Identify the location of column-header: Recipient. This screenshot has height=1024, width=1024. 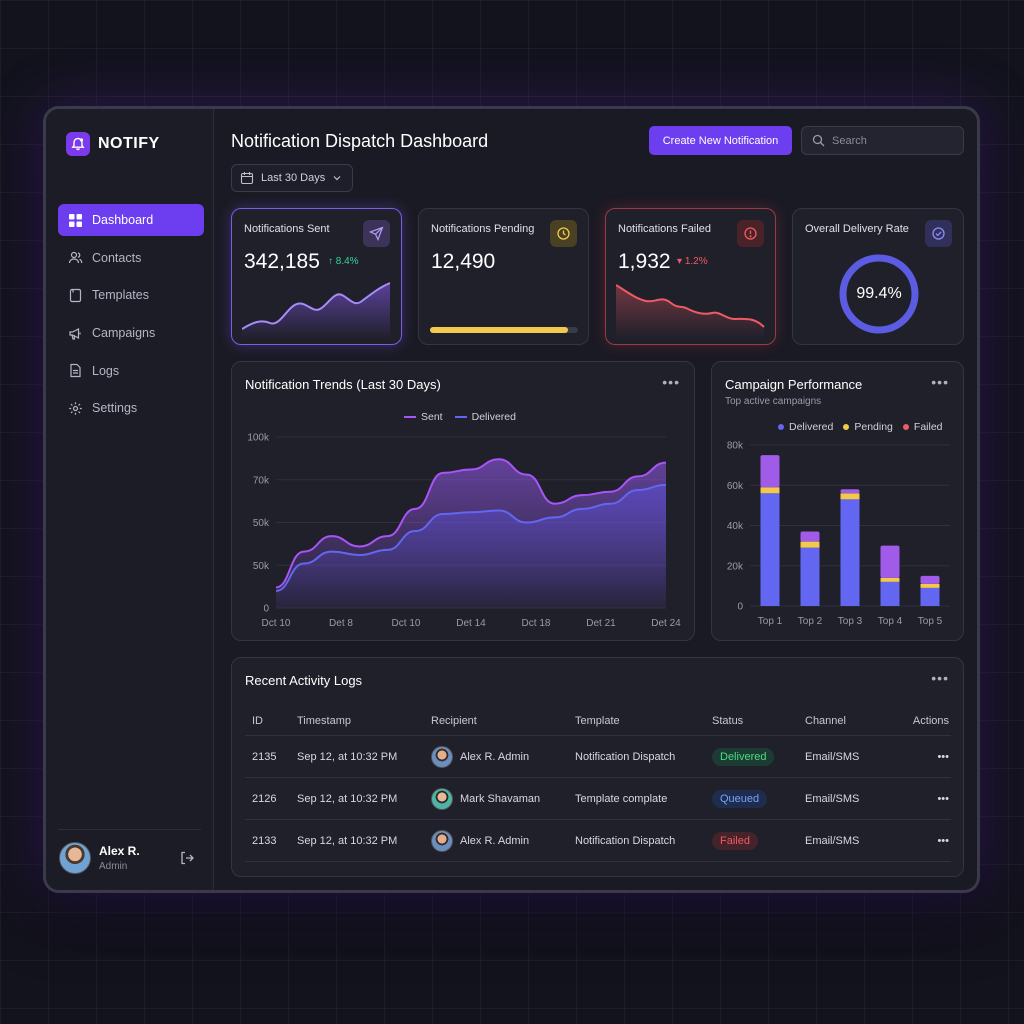
(454, 720).